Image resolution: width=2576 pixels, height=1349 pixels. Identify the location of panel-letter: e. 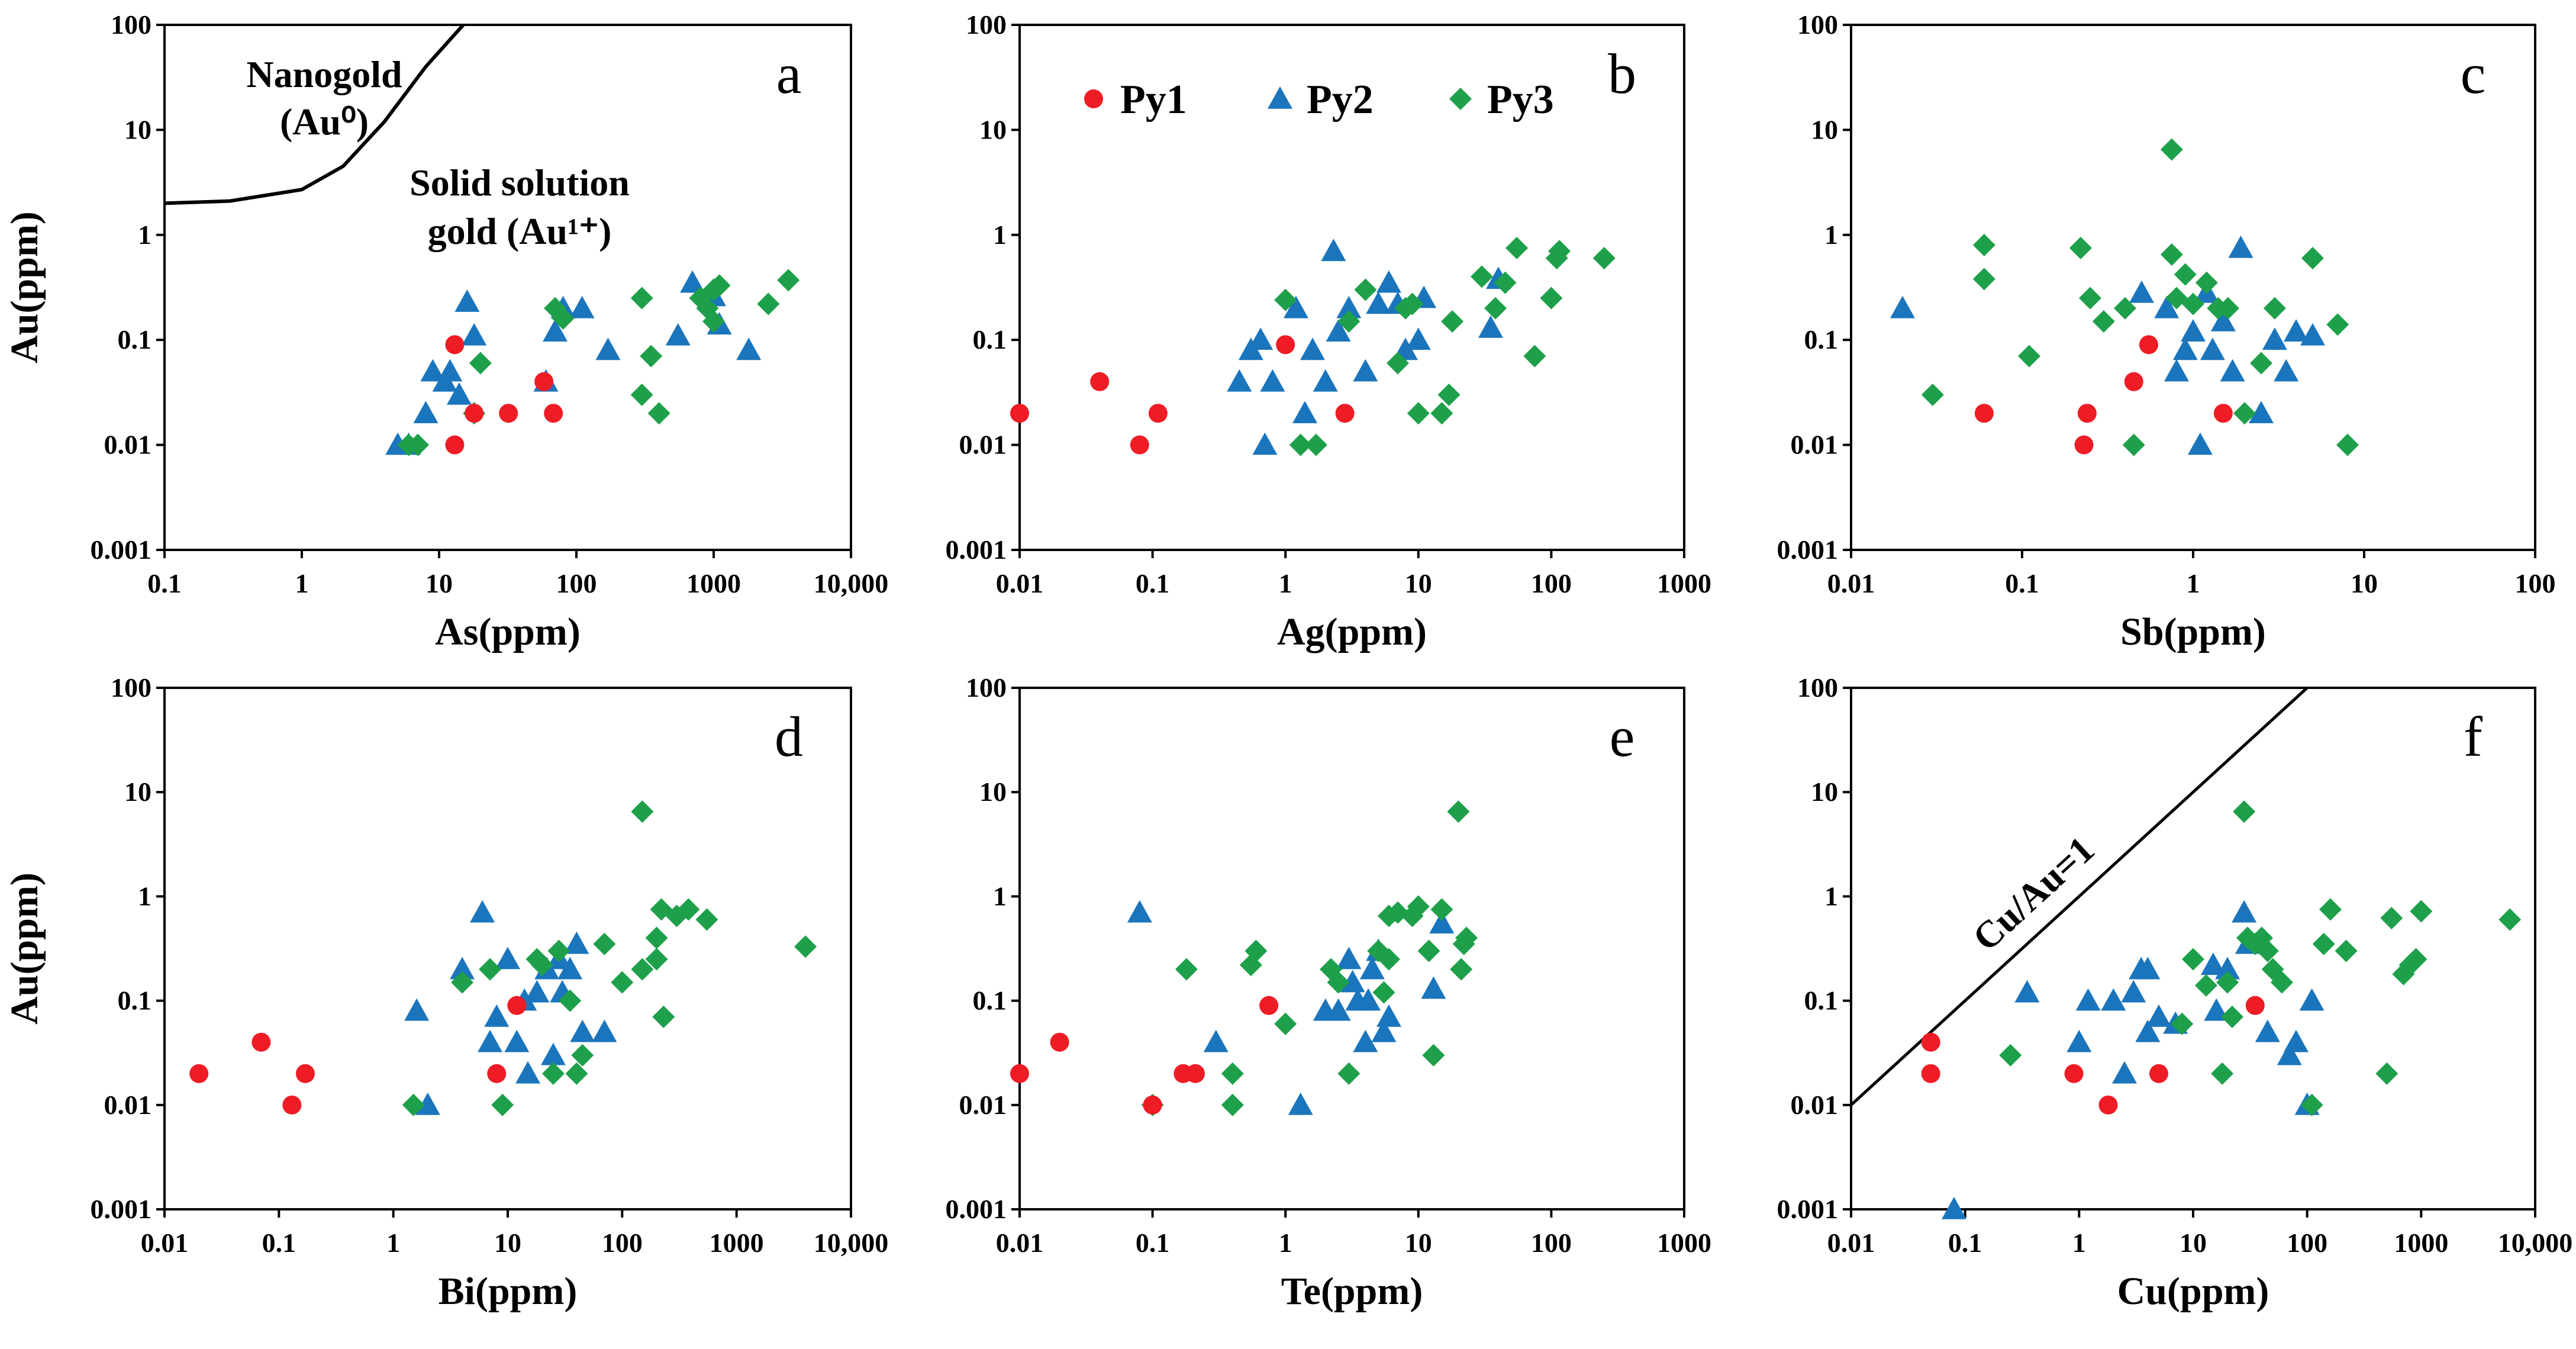
(1622, 736).